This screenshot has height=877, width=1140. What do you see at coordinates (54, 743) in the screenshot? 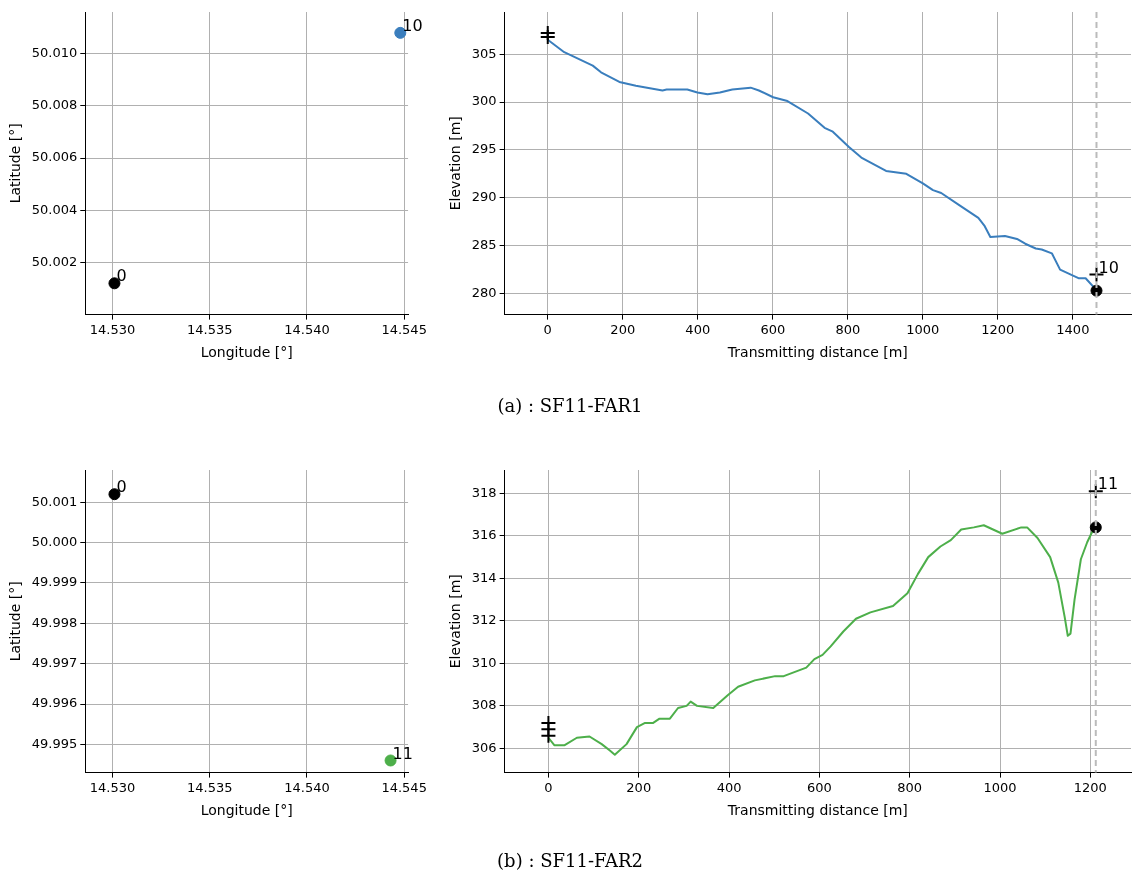
I see `y-tick-label: 49.995` at bounding box center [54, 743].